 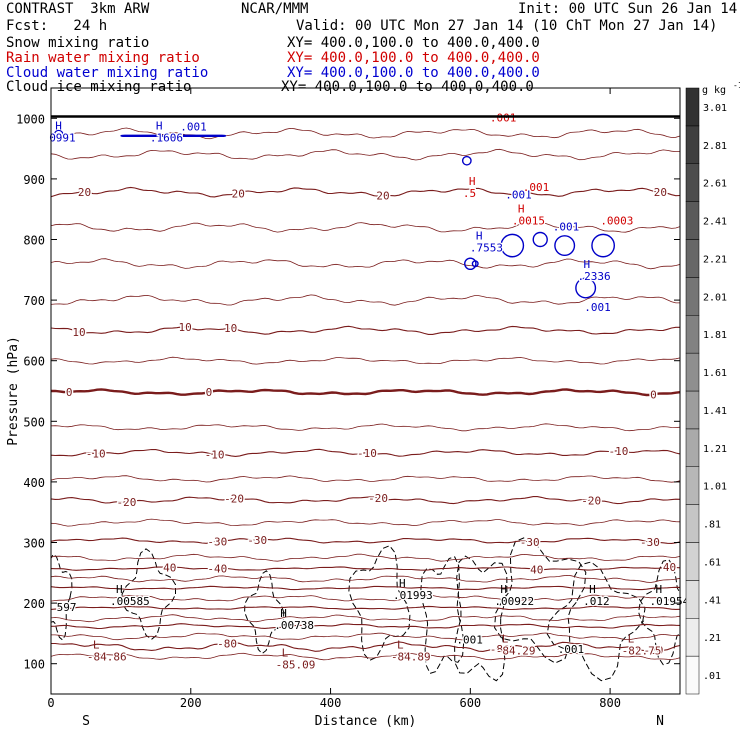 What do you see at coordinates (413, 595) in the screenshot?
I see `extremum-value-7: .01993` at bounding box center [413, 595].